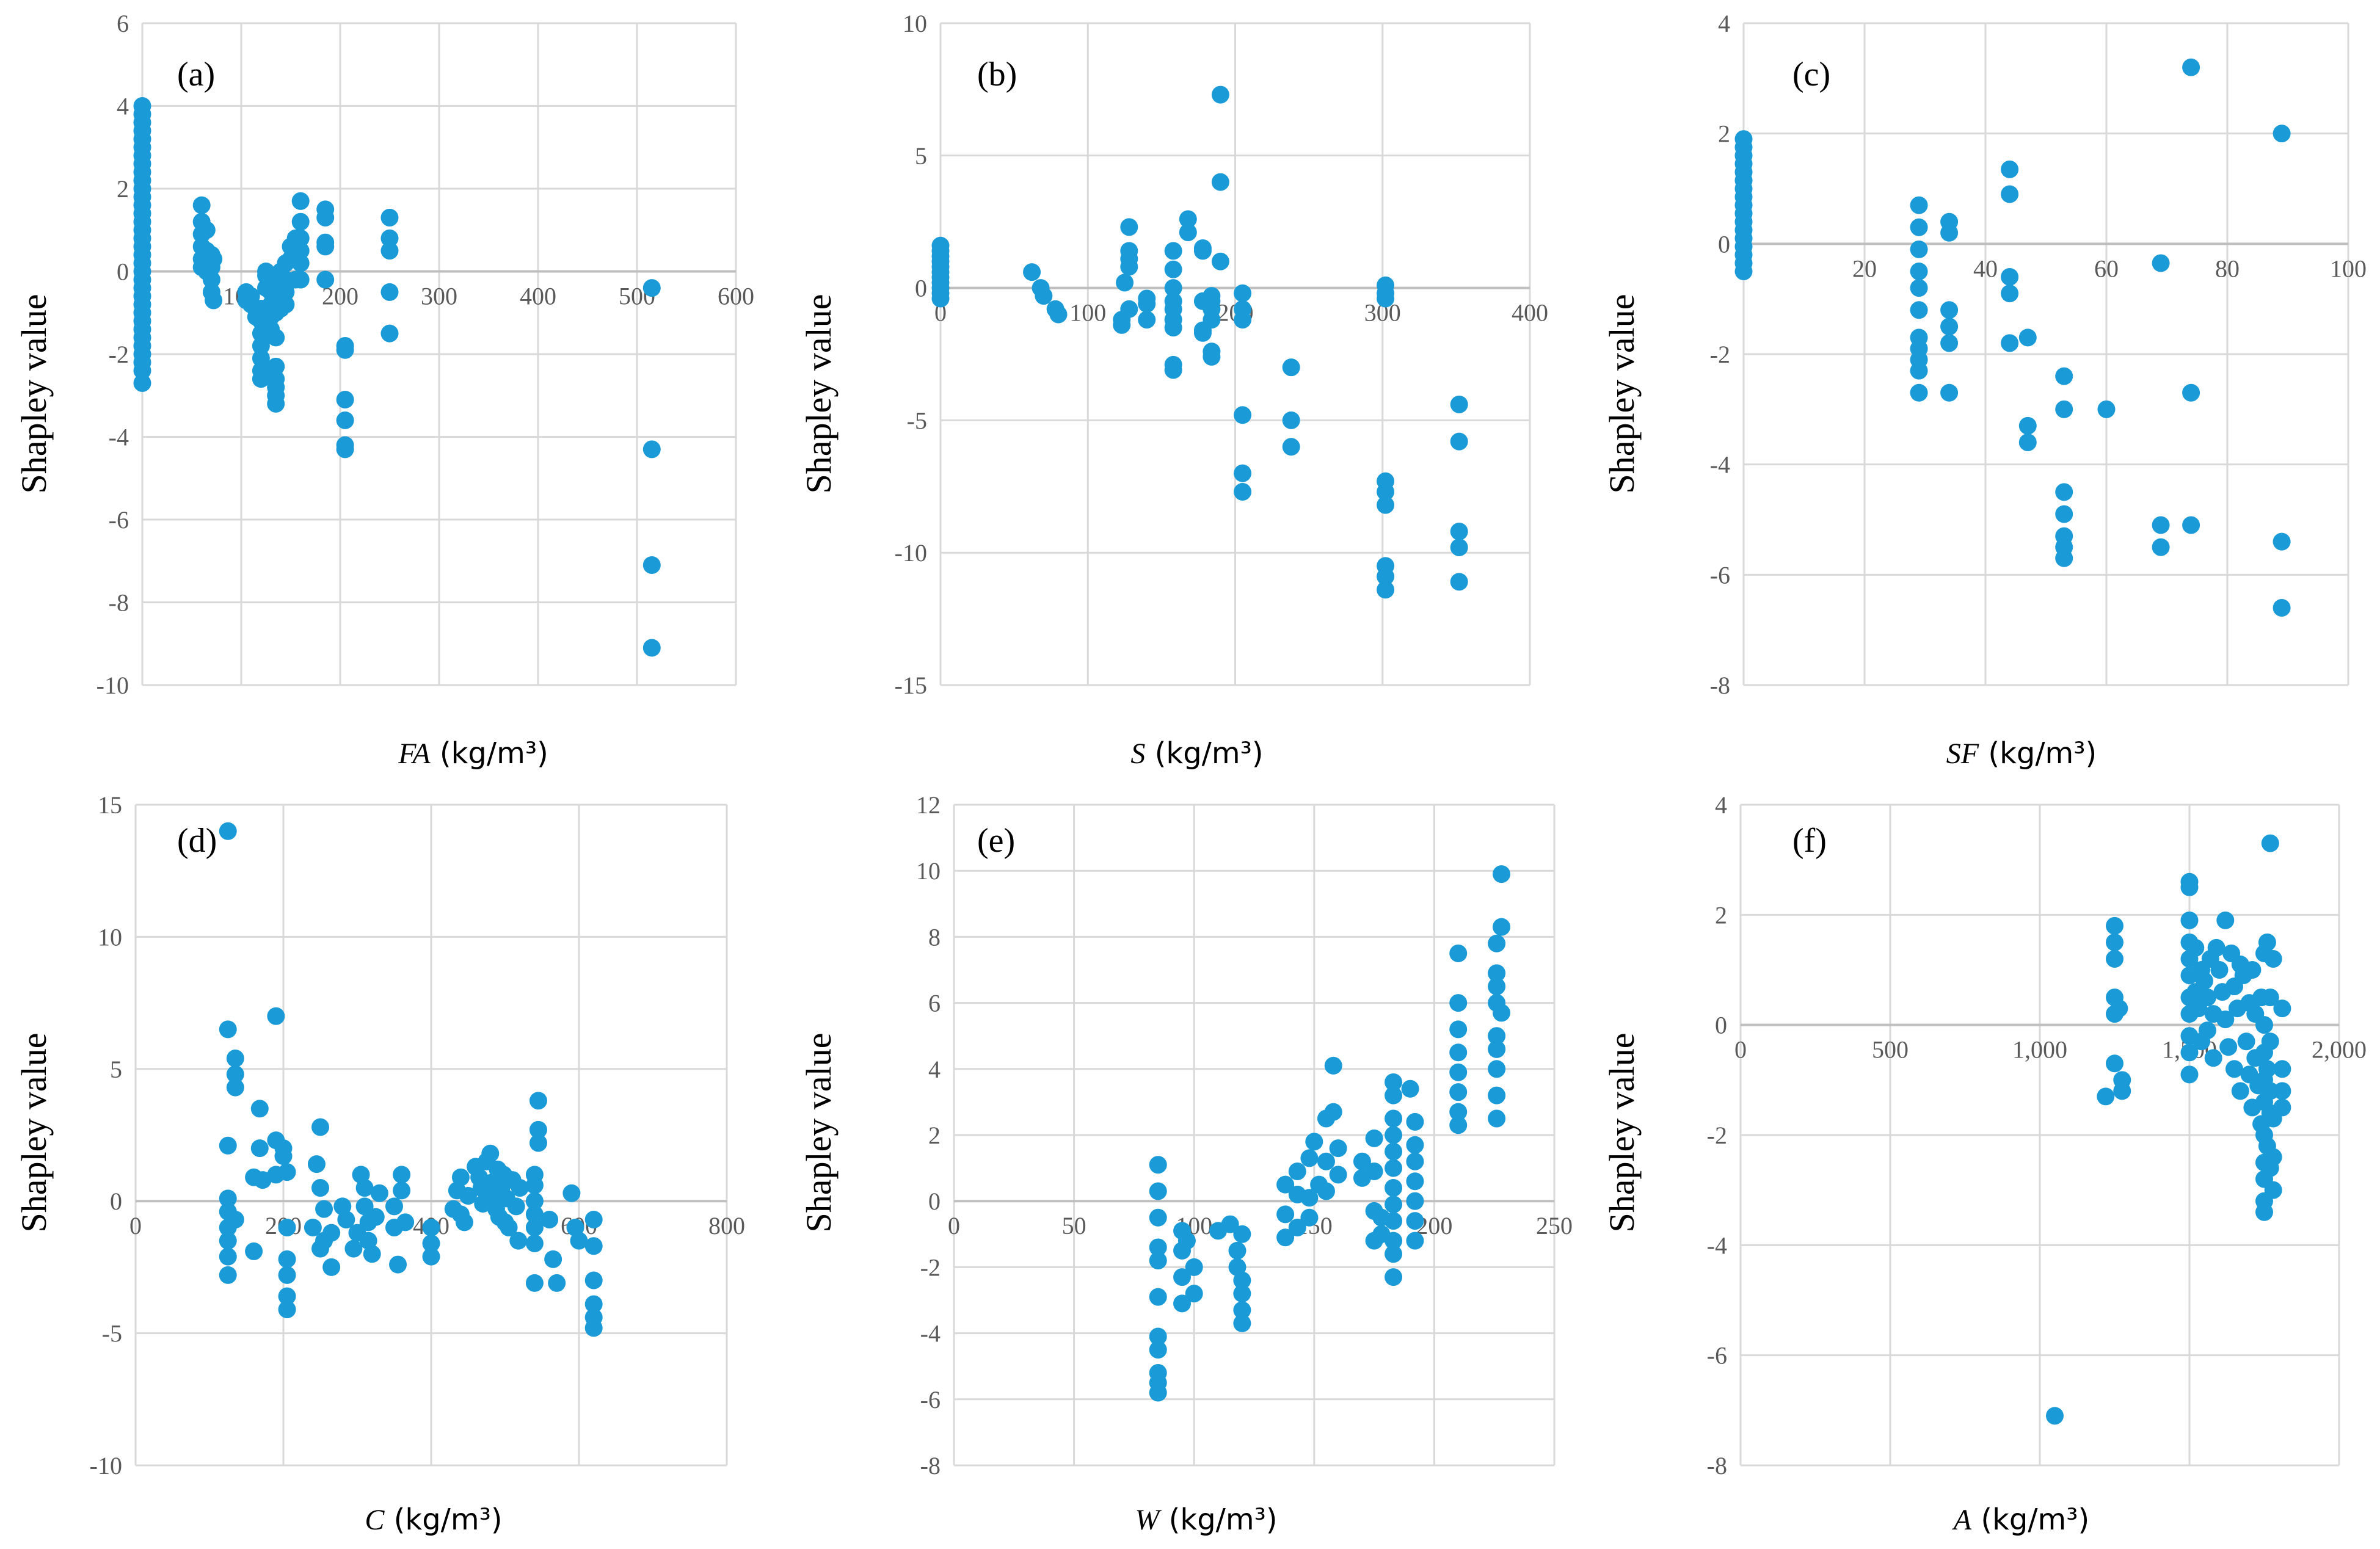  I want to click on y-tick-labels: -8 -6 -4 -2 0 2 4 6 8 10 12, so click(928, 1135).